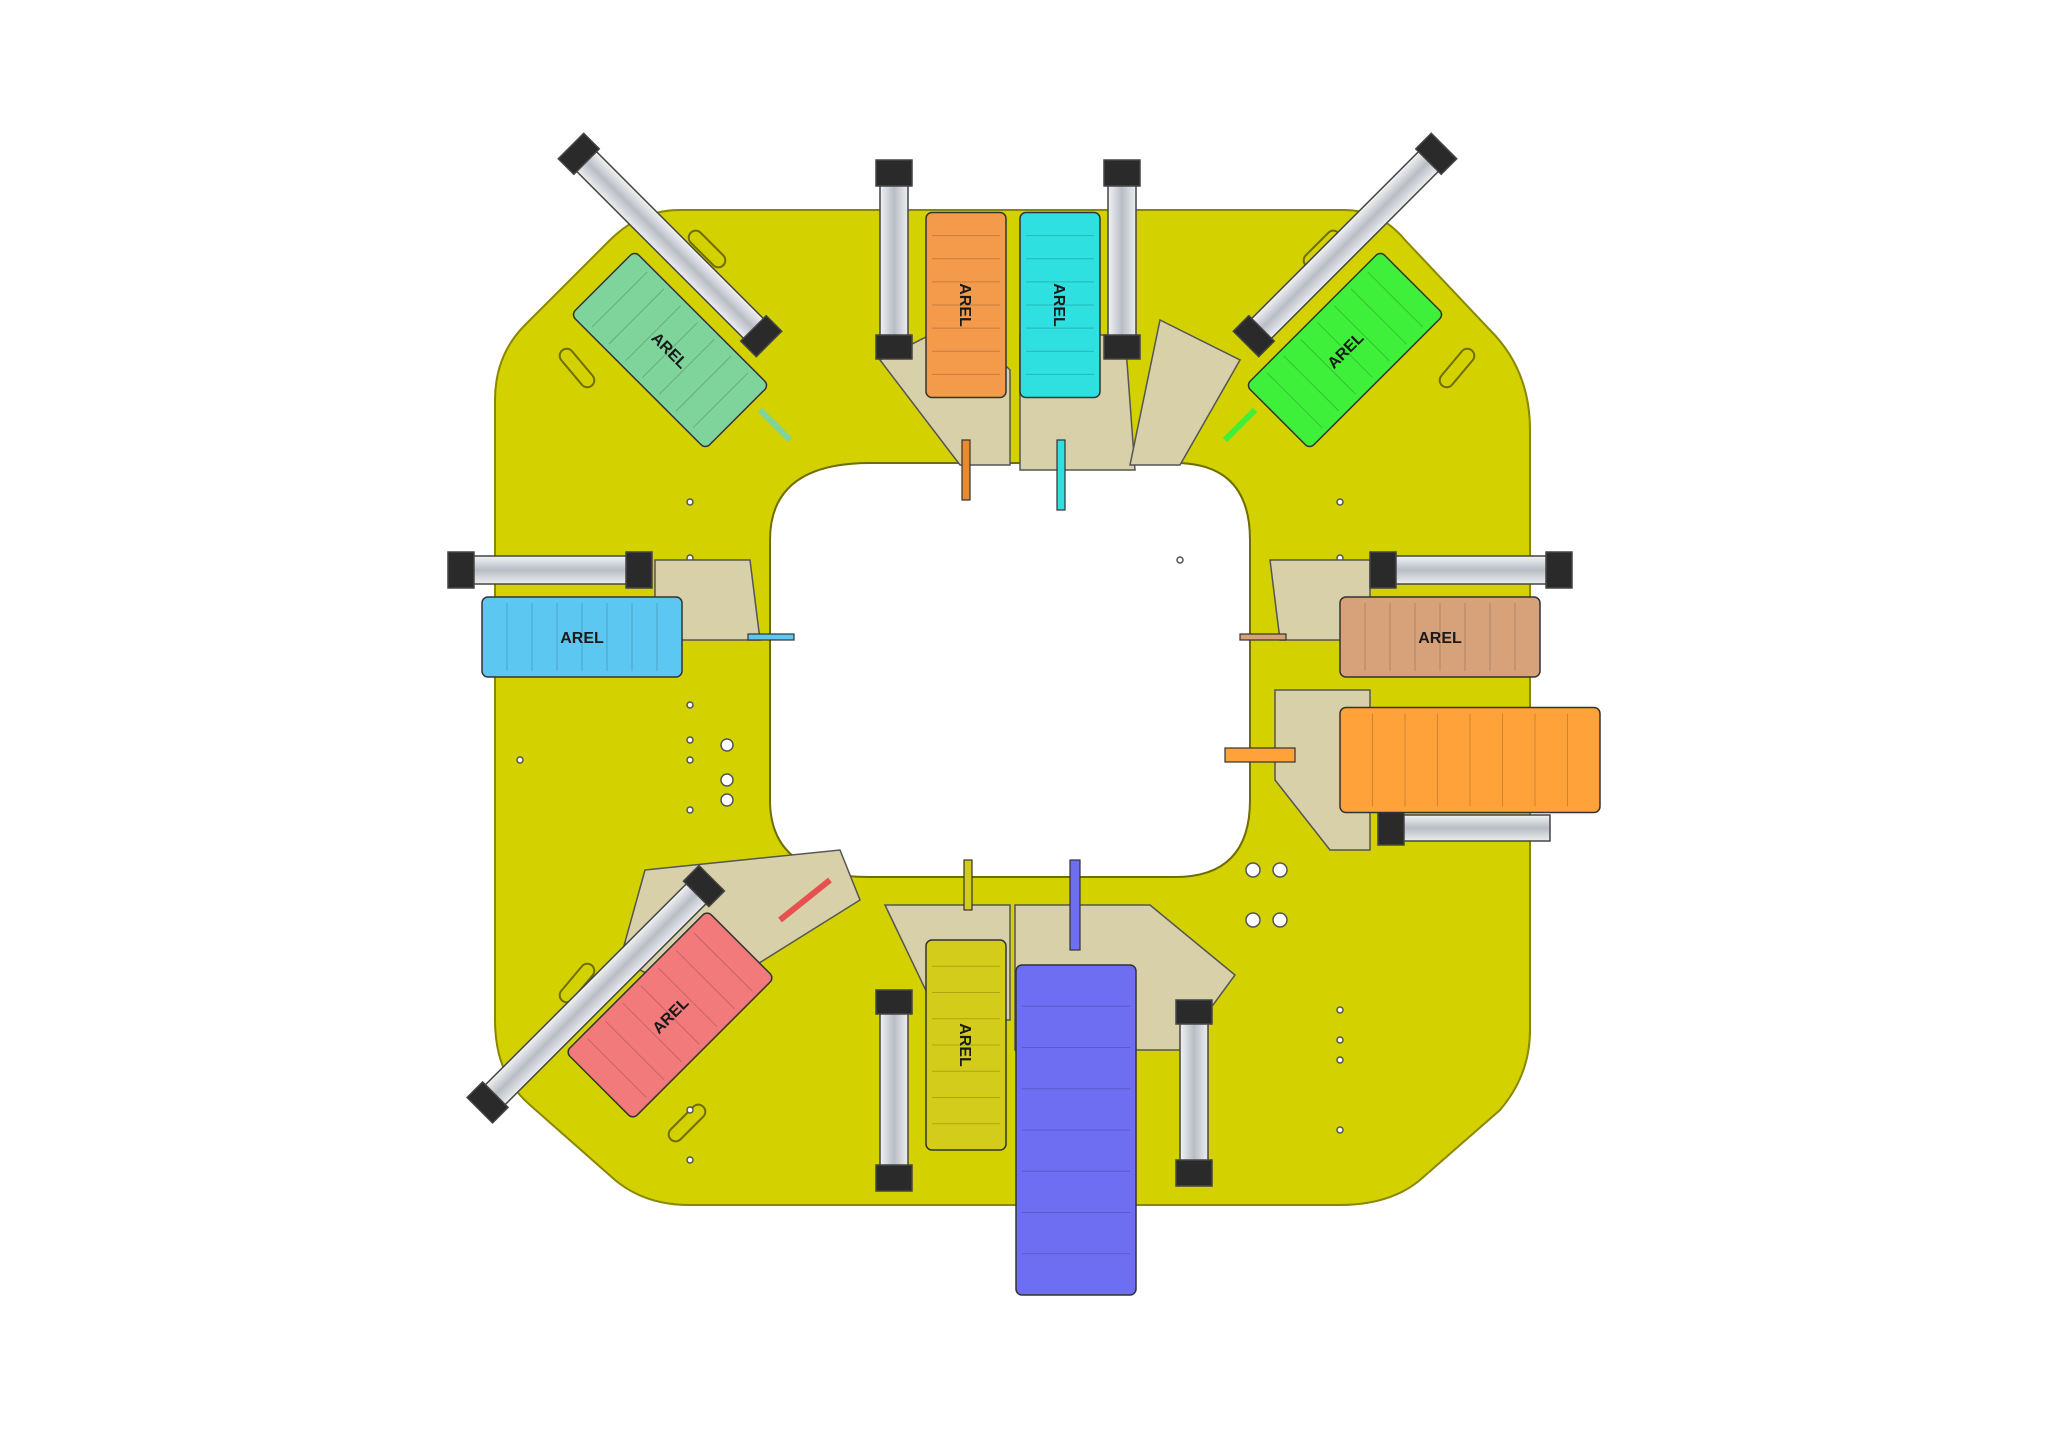 The width and height of the screenshot is (2048, 1449). What do you see at coordinates (1464, 828) in the screenshot?
I see `cylinder-right-lower` at bounding box center [1464, 828].